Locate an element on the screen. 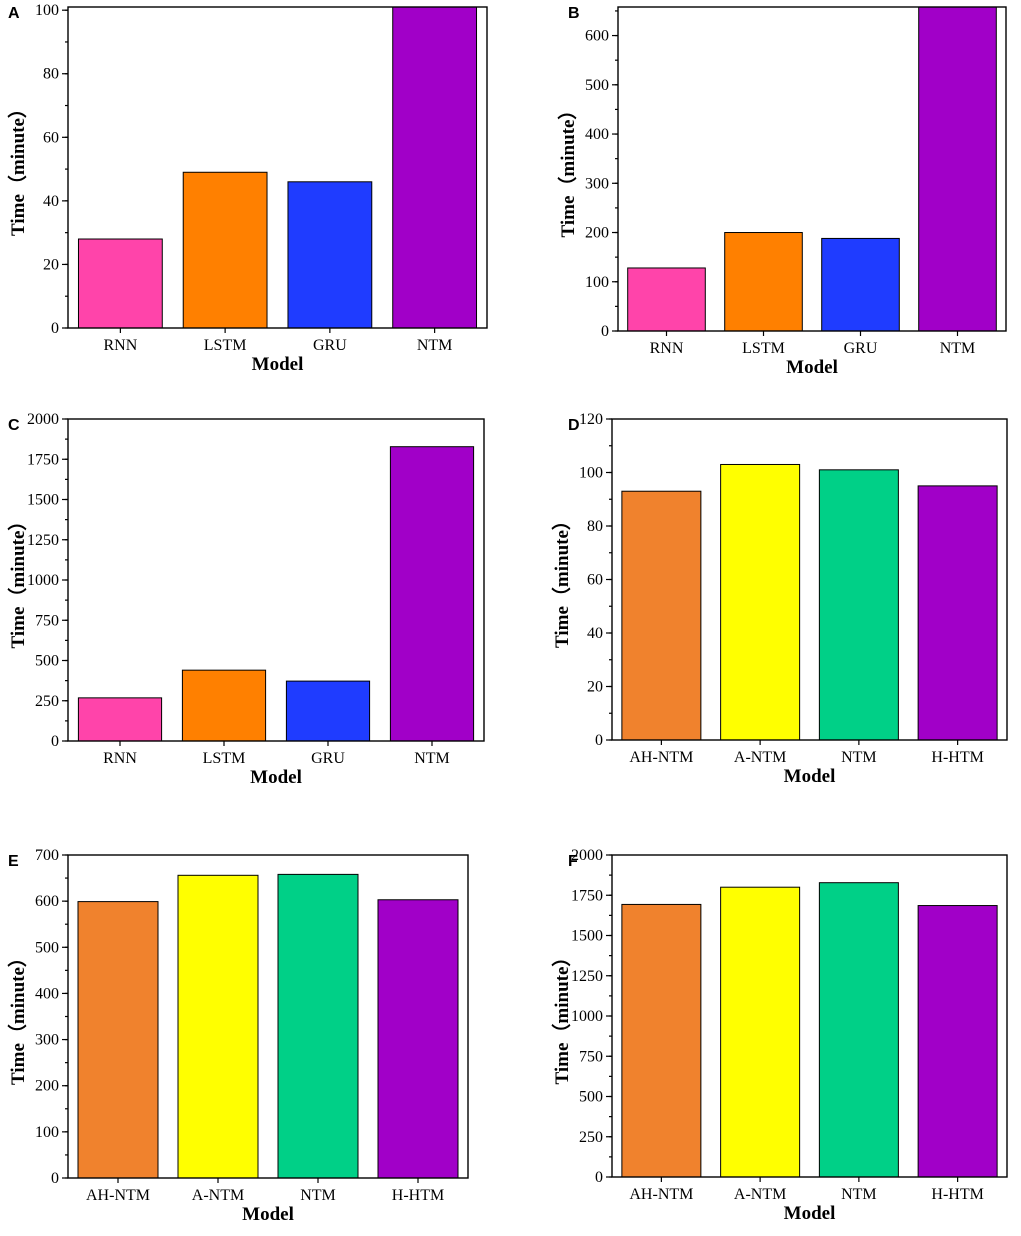 Image resolution: width=1021 pixels, height=1236 pixels. y-tick-label: 700 is located at coordinates (47, 855).